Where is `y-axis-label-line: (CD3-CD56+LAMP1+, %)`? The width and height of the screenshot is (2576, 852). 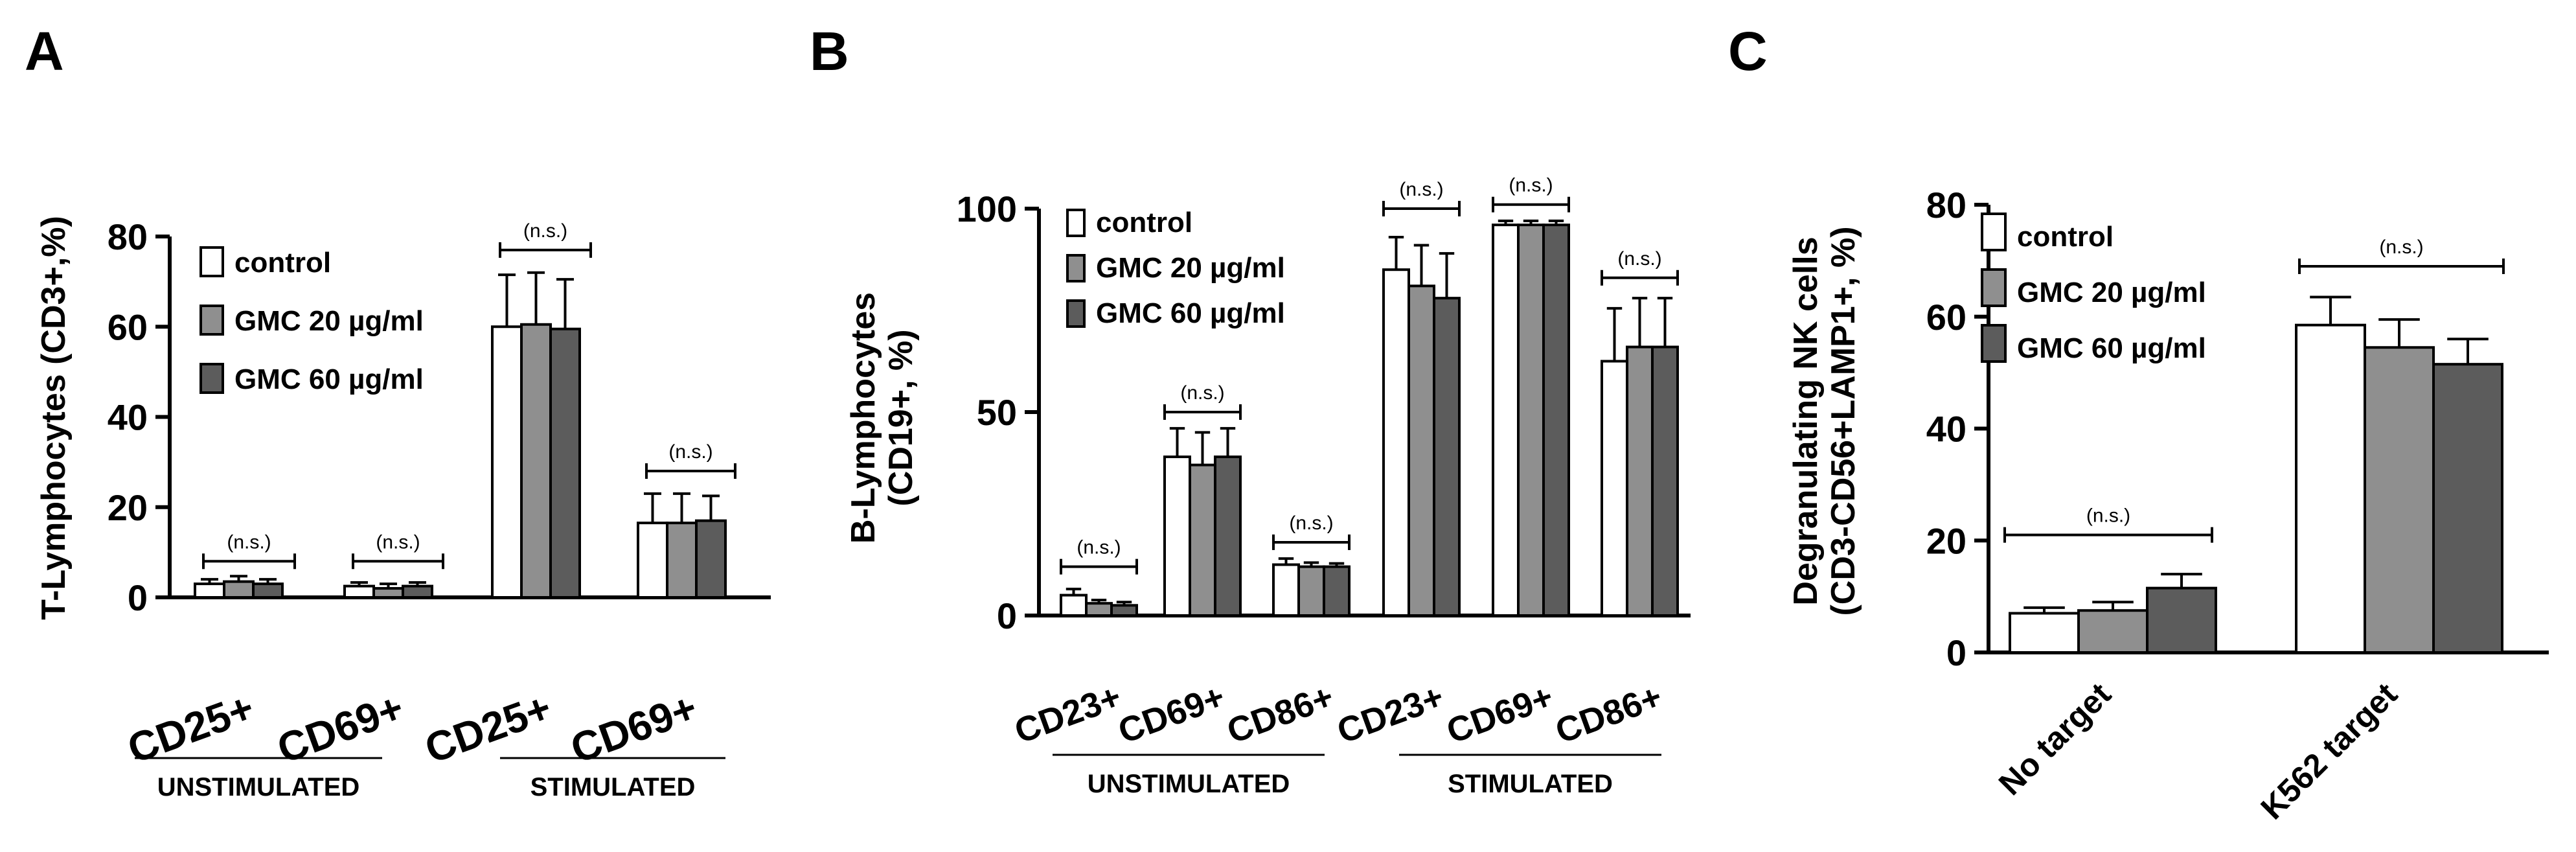
y-axis-label-line: (CD3-CD56+LAMP1+, %) is located at coordinates (1843, 421).